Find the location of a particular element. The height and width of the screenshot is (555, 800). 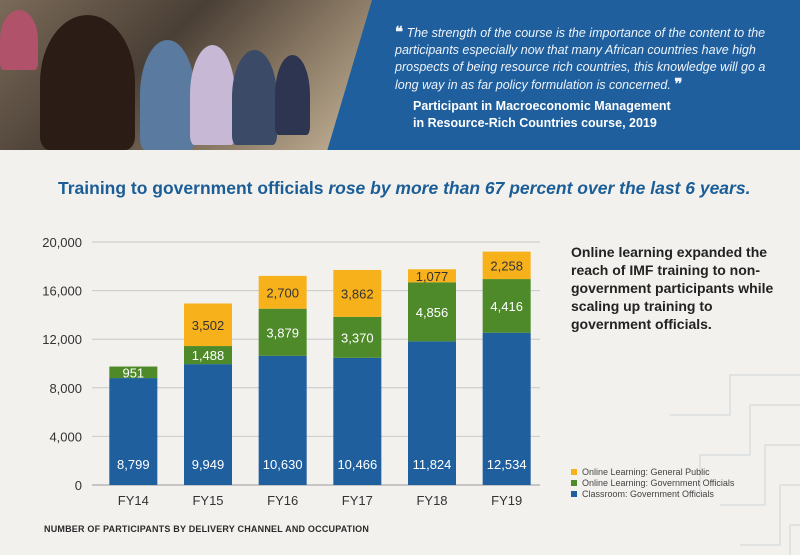

bar-classroom-fy19 is located at coordinates (506, 408).